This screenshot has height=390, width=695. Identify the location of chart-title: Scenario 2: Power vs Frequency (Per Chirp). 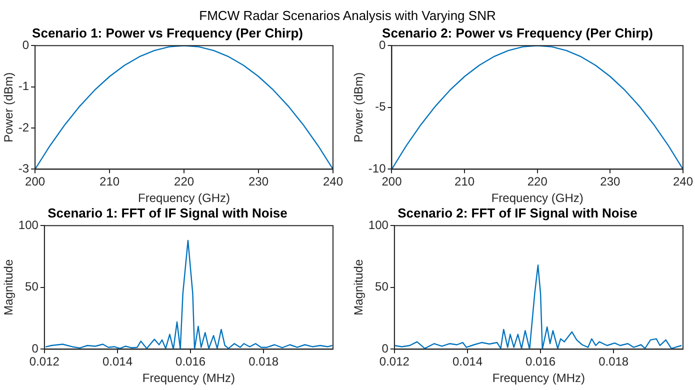
(517, 32).